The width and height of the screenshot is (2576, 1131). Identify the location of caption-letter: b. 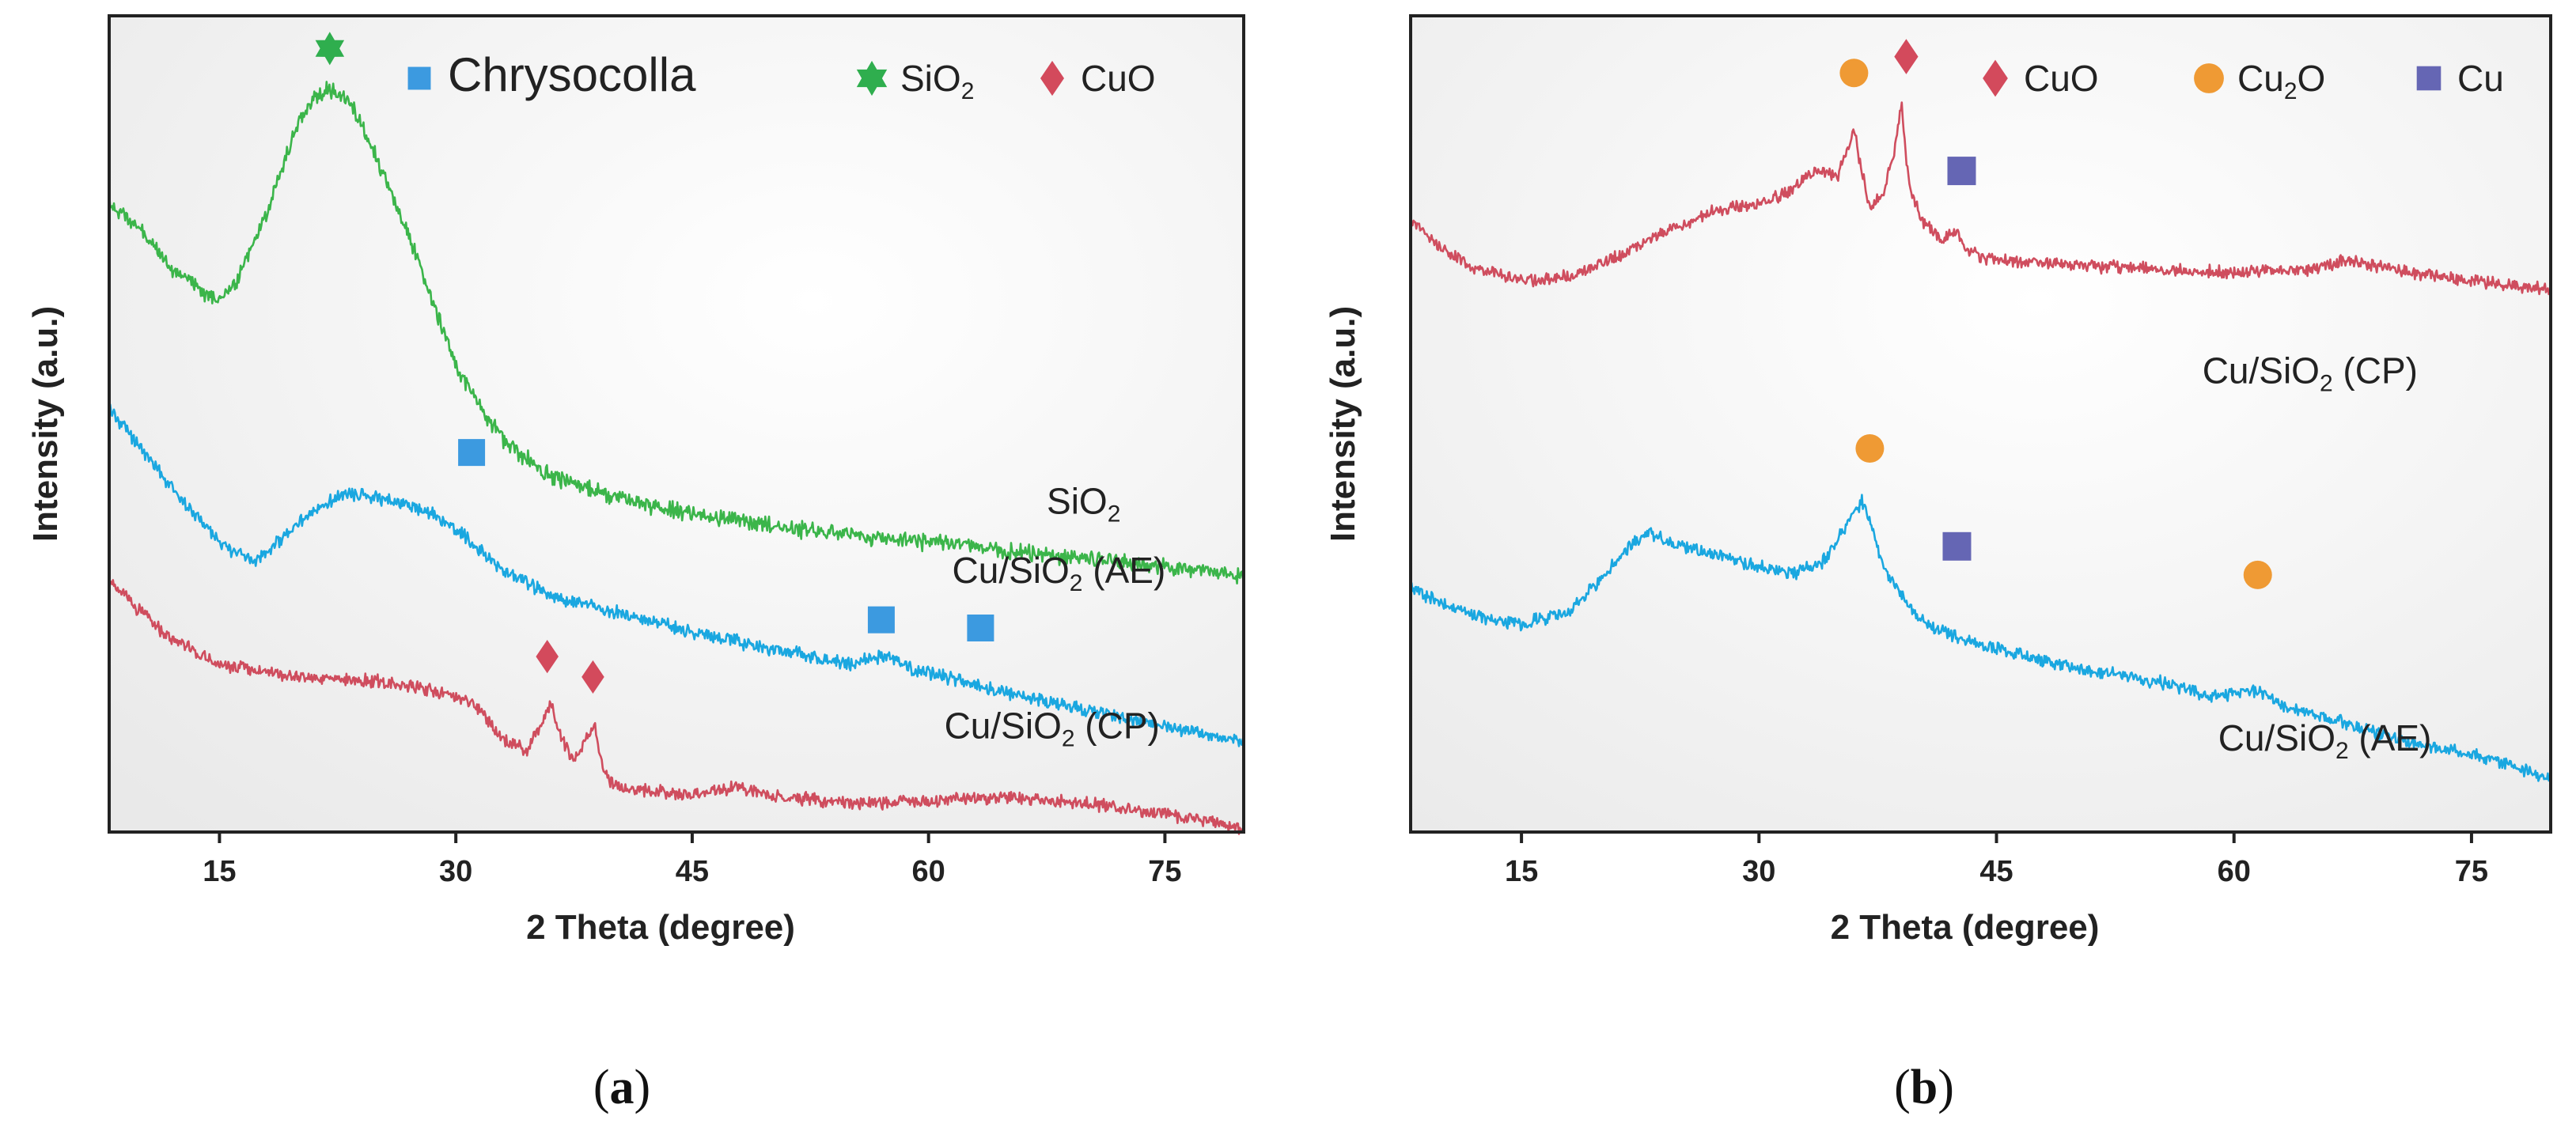
(1924, 1087).